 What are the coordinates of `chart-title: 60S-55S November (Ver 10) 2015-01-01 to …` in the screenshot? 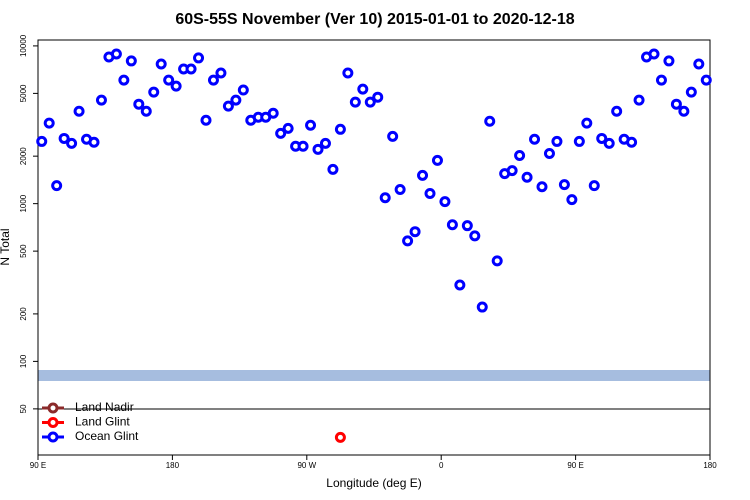 It's located at (374, 19).